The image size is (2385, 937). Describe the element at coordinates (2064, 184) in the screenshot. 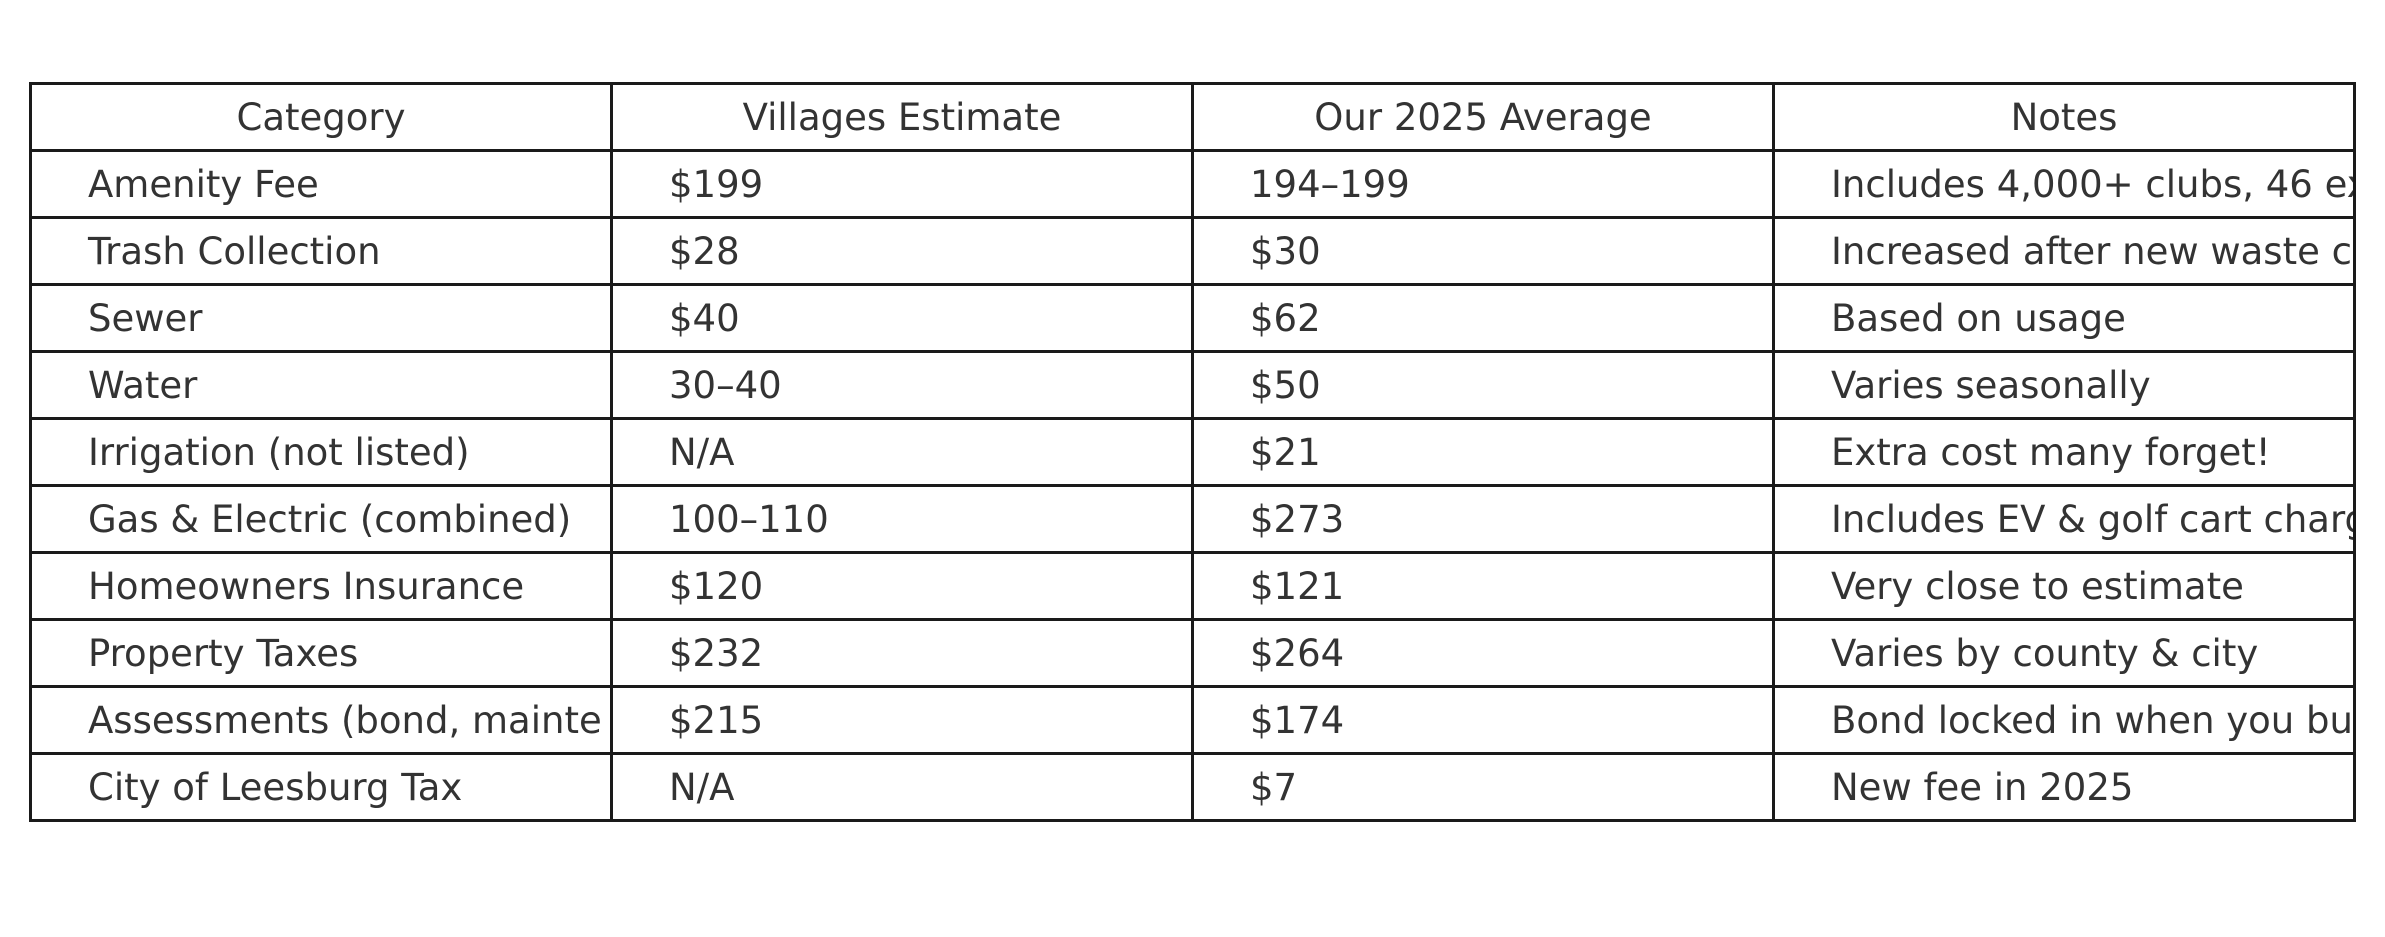

I see `cell-notes: Includes 4,000+ clubs, 46 exe` at that location.